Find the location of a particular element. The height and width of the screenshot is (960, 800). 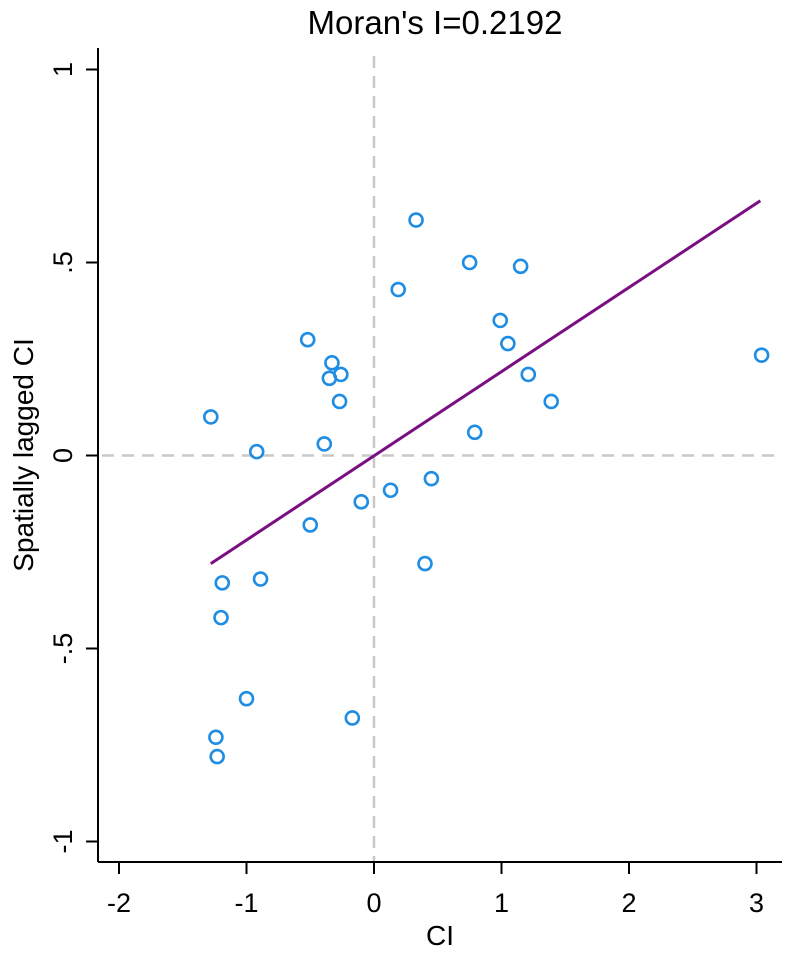

x-tick-label: 3 is located at coordinates (756, 903).